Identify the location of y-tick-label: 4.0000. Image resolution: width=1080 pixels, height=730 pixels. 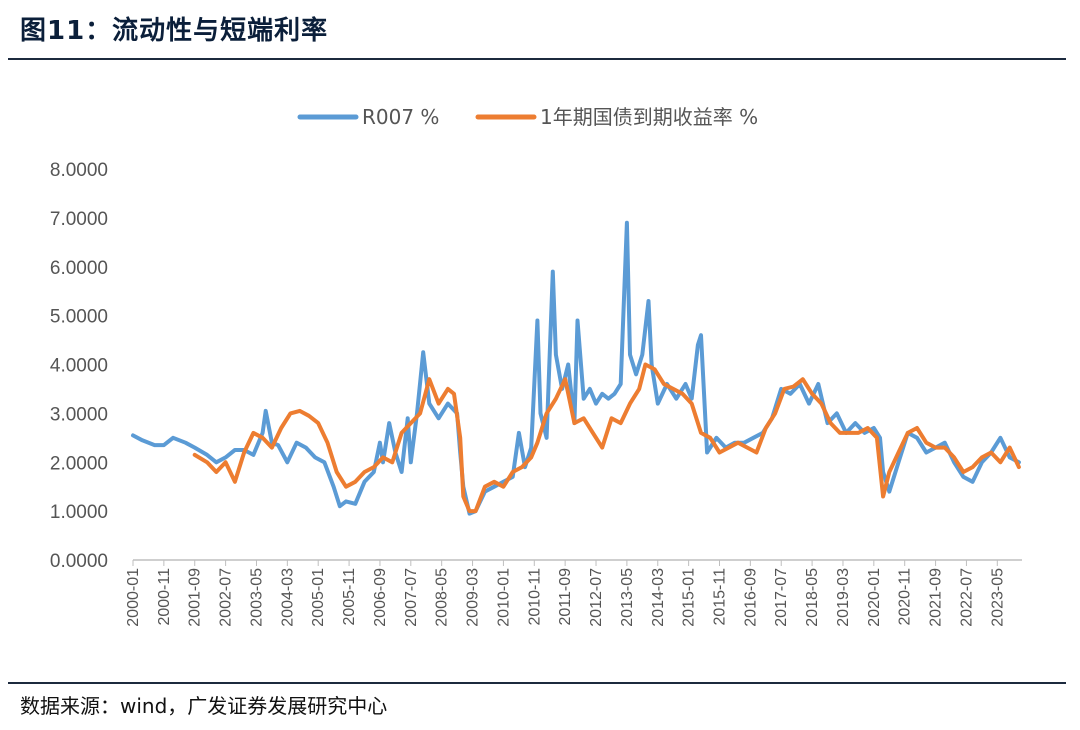
(79, 366).